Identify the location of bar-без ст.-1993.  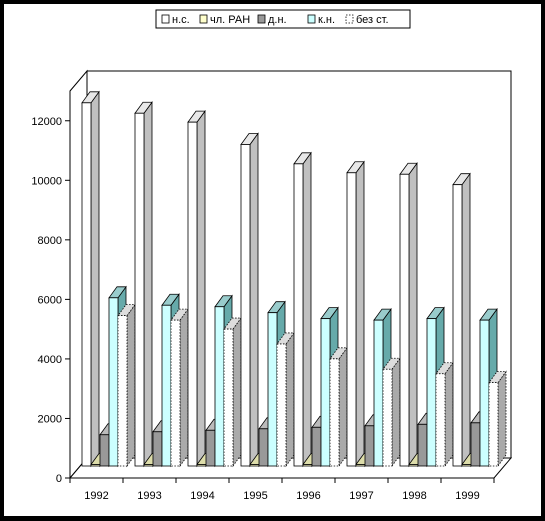
(179, 387).